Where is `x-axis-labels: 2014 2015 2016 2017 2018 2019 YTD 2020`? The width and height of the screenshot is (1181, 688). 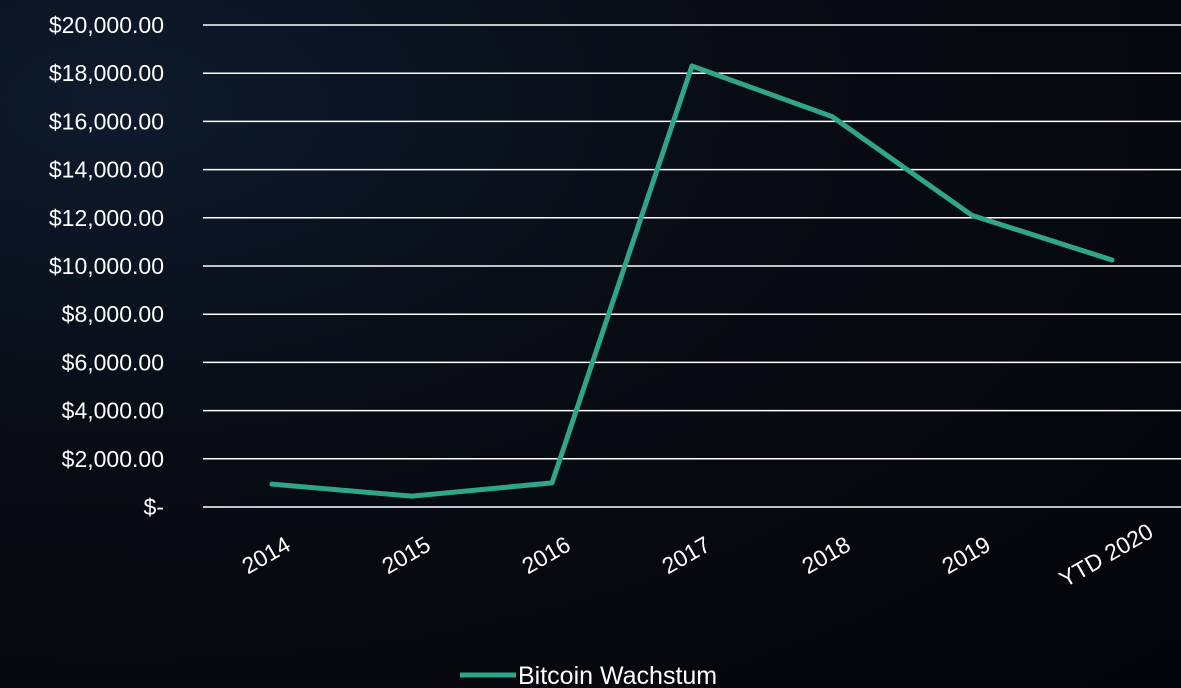 x-axis-labels: 2014 2015 2016 2017 2018 2019 YTD 2020 is located at coordinates (697, 555).